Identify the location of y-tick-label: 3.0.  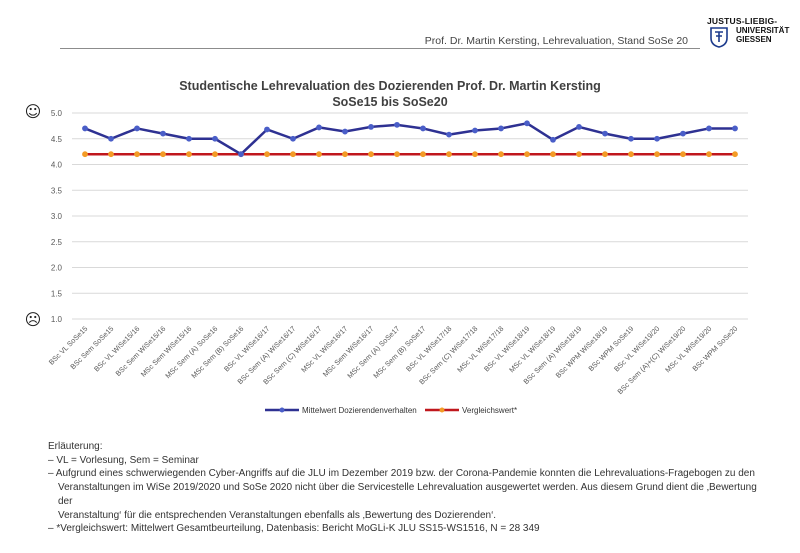
(57, 216).